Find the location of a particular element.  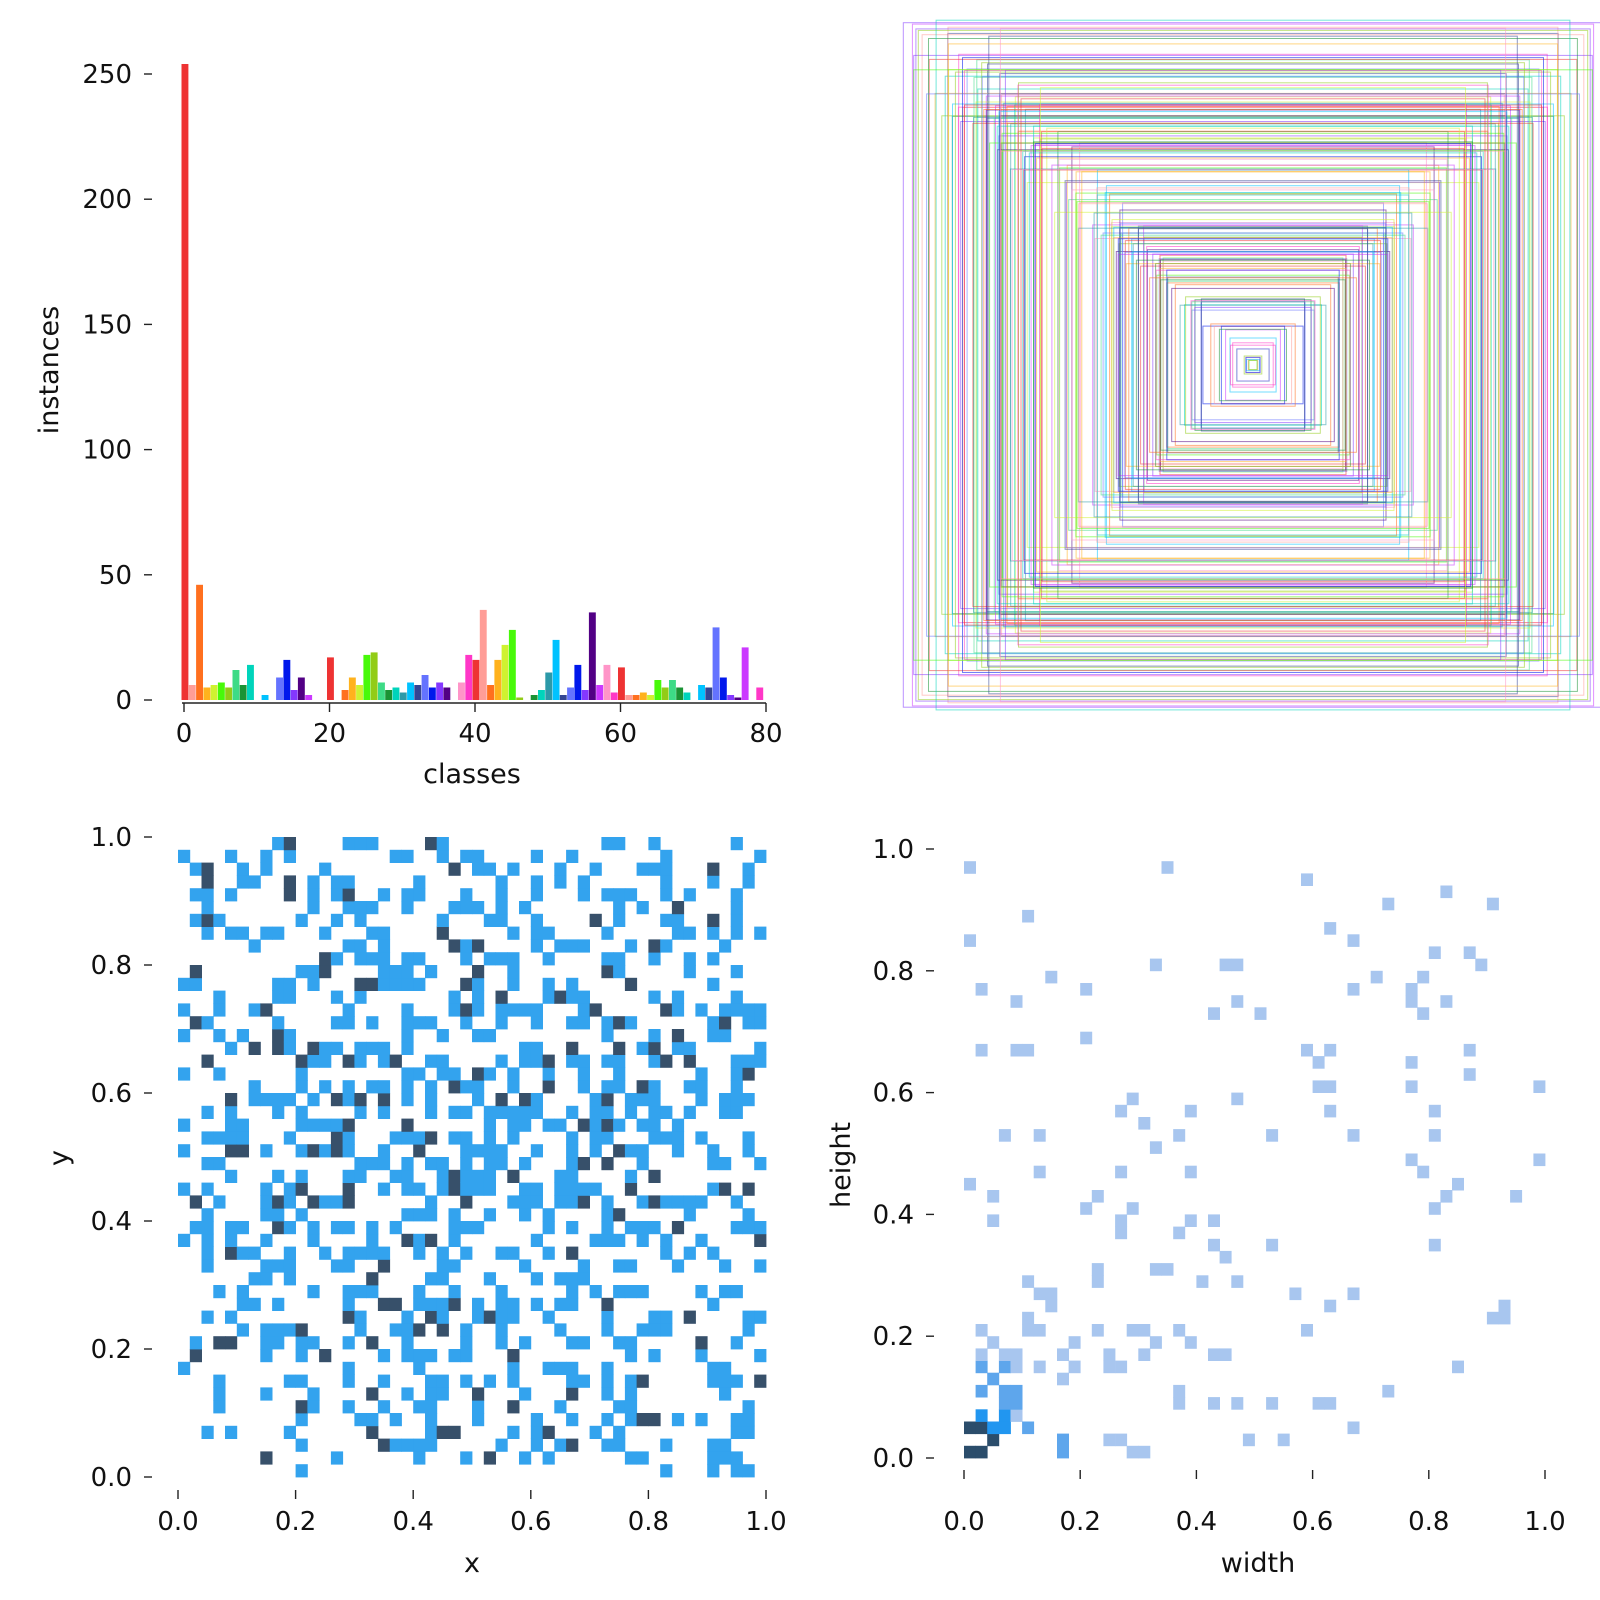

histogram-y-ticks: 0 50 100 150 200 250 is located at coordinates (117, 388).